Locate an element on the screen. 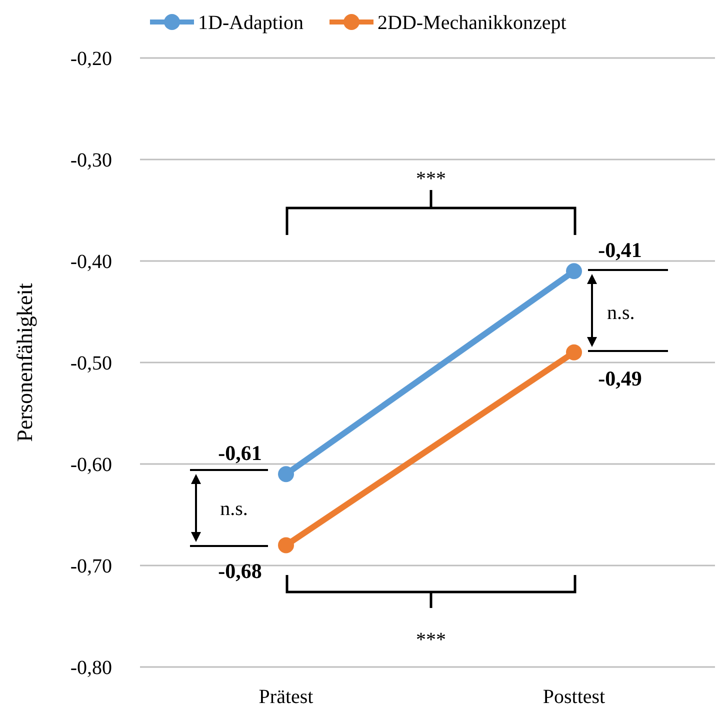 This screenshot has width=719, height=713. data-label: -0,49 is located at coordinates (620, 378).